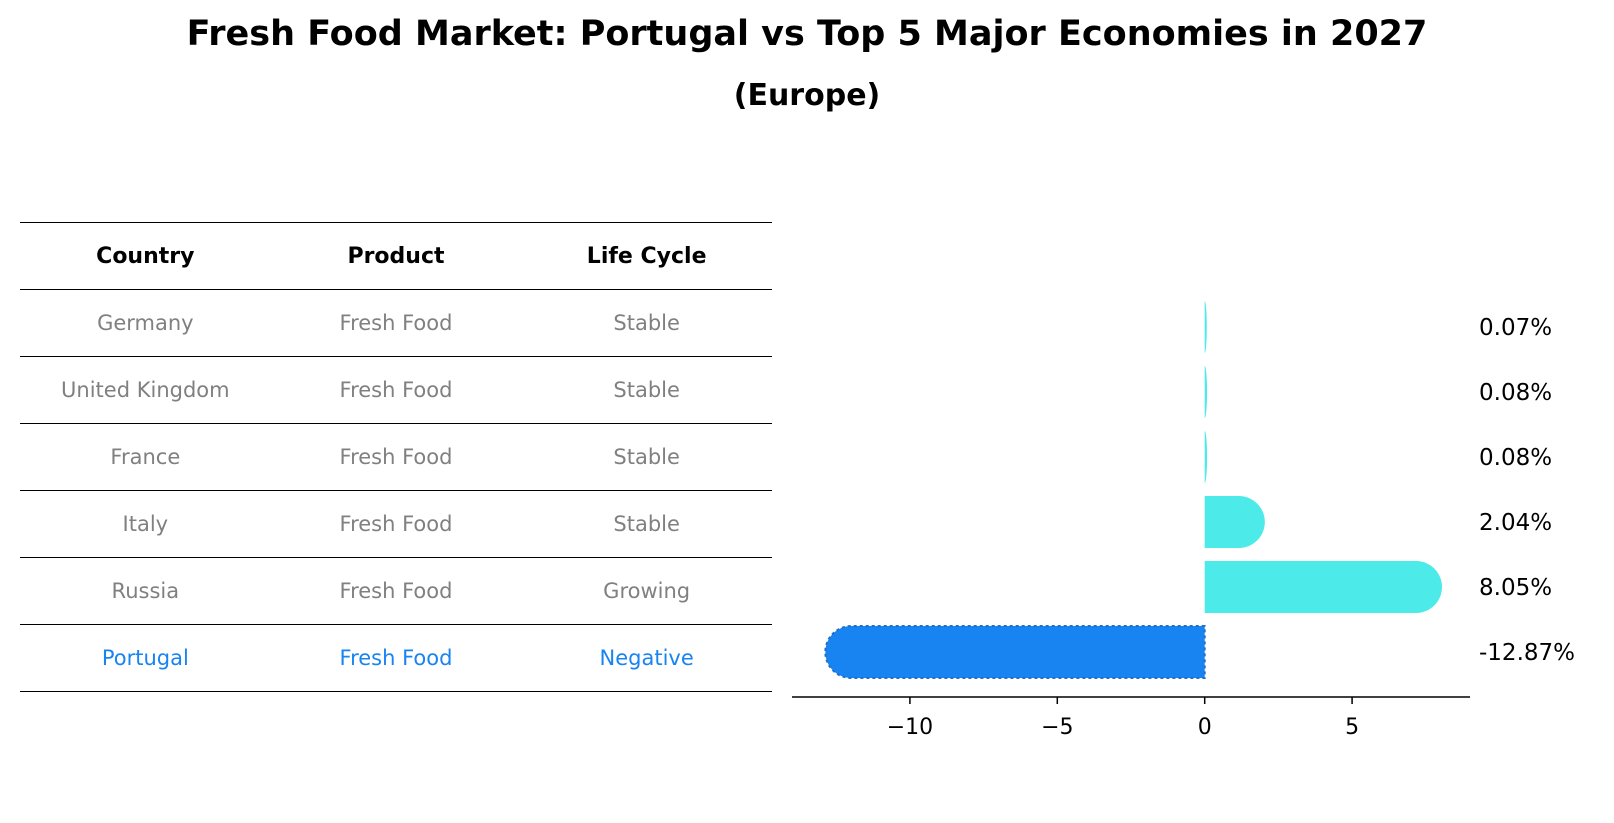 This screenshot has width=1614, height=823. I want to click on cell-country: United Kingdom, so click(145, 390).